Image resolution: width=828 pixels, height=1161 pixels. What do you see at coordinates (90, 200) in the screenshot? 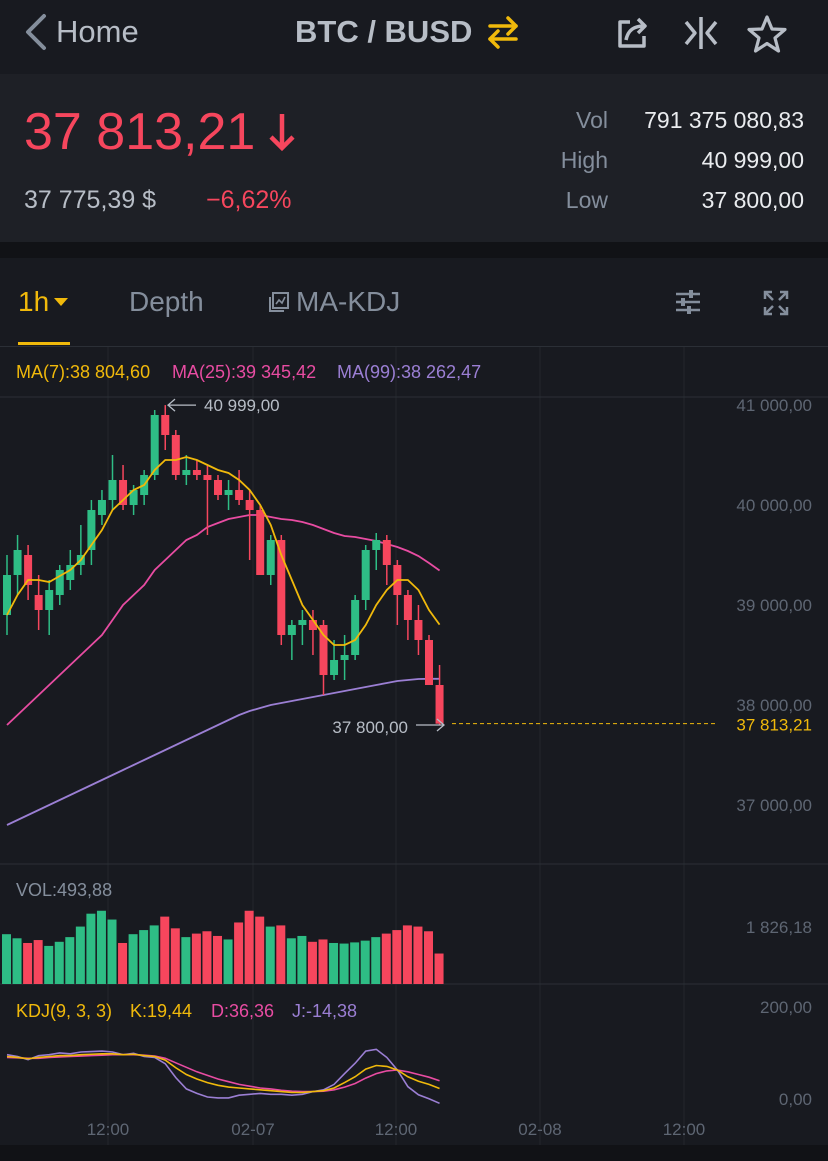
I see `fiat-price: 37 775,39 $` at bounding box center [90, 200].